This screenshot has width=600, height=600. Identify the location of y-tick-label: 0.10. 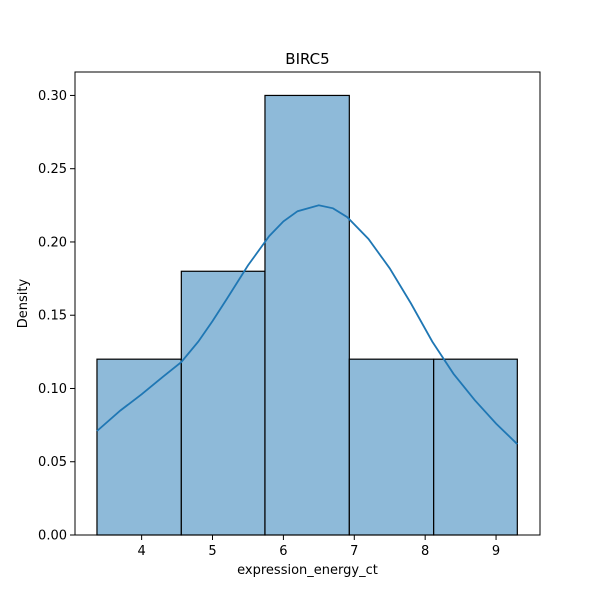
(52, 389).